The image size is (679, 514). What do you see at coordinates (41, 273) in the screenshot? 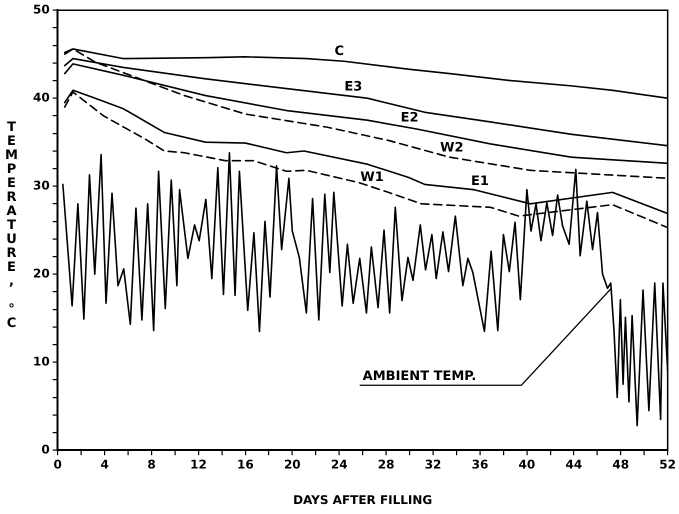
I see `y-tick-label: 20` at bounding box center [41, 273].